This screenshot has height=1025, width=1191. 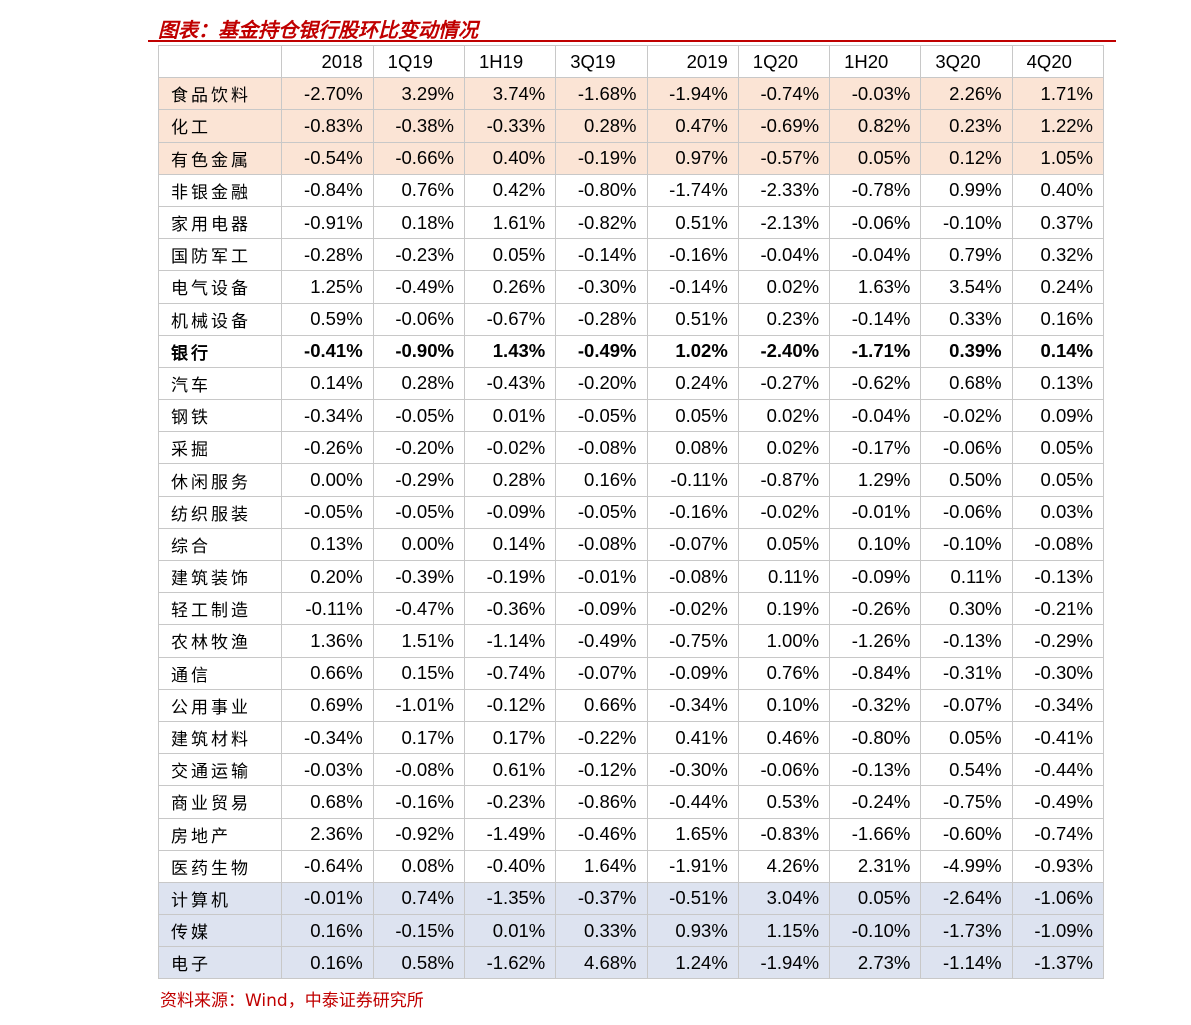 I want to click on value-cell: 0.24%, so click(x=1058, y=287).